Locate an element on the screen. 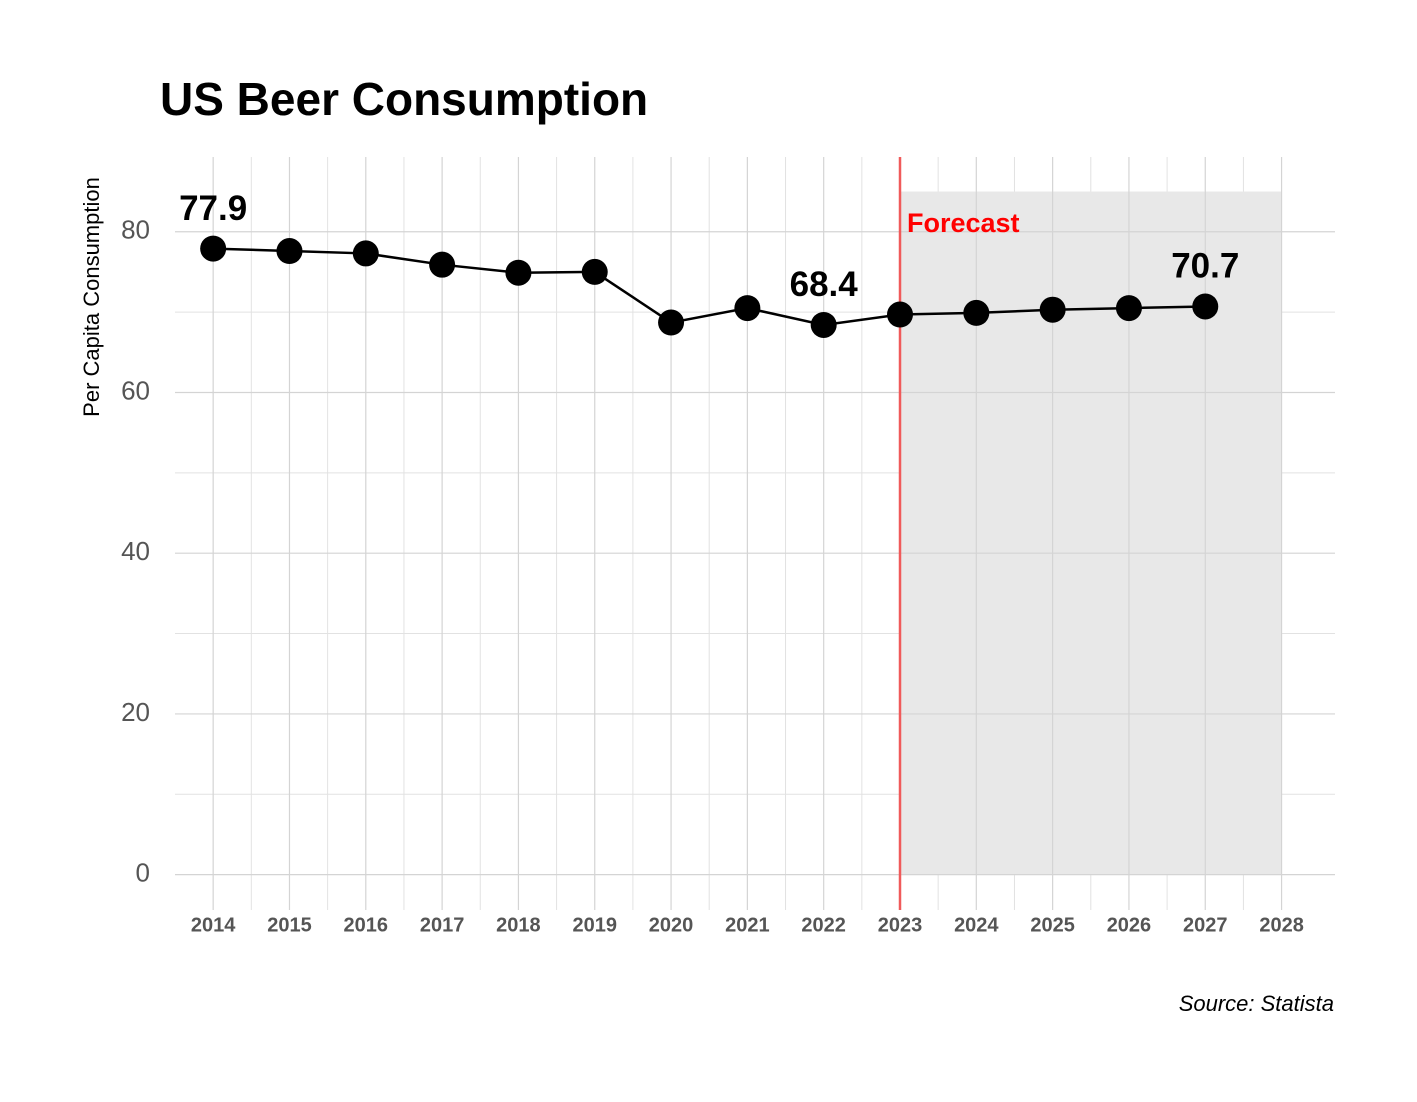  y-tick-label: 0 is located at coordinates (143, 873).